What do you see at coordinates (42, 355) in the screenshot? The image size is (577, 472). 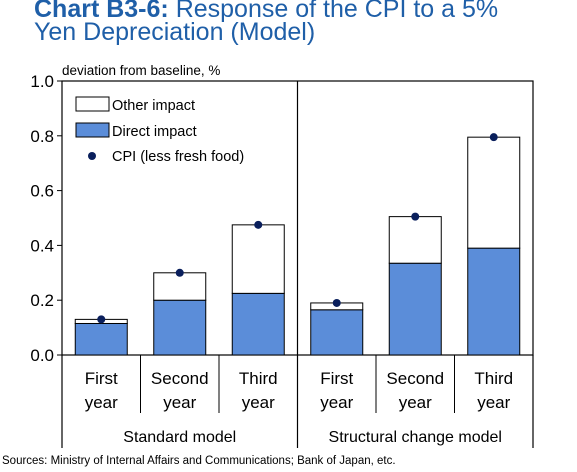 I see `y-tick-label: 0.0` at bounding box center [42, 355].